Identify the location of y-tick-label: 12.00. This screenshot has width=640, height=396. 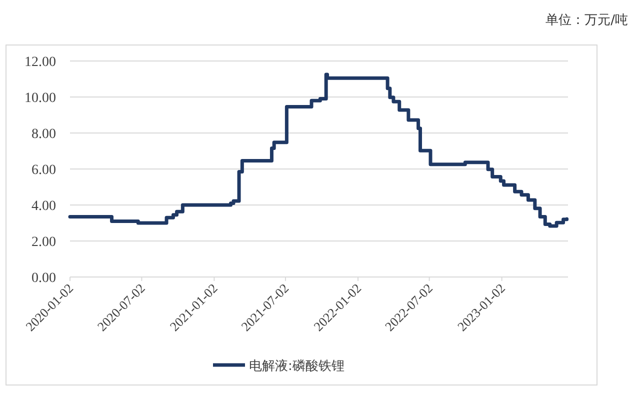
(40, 62).